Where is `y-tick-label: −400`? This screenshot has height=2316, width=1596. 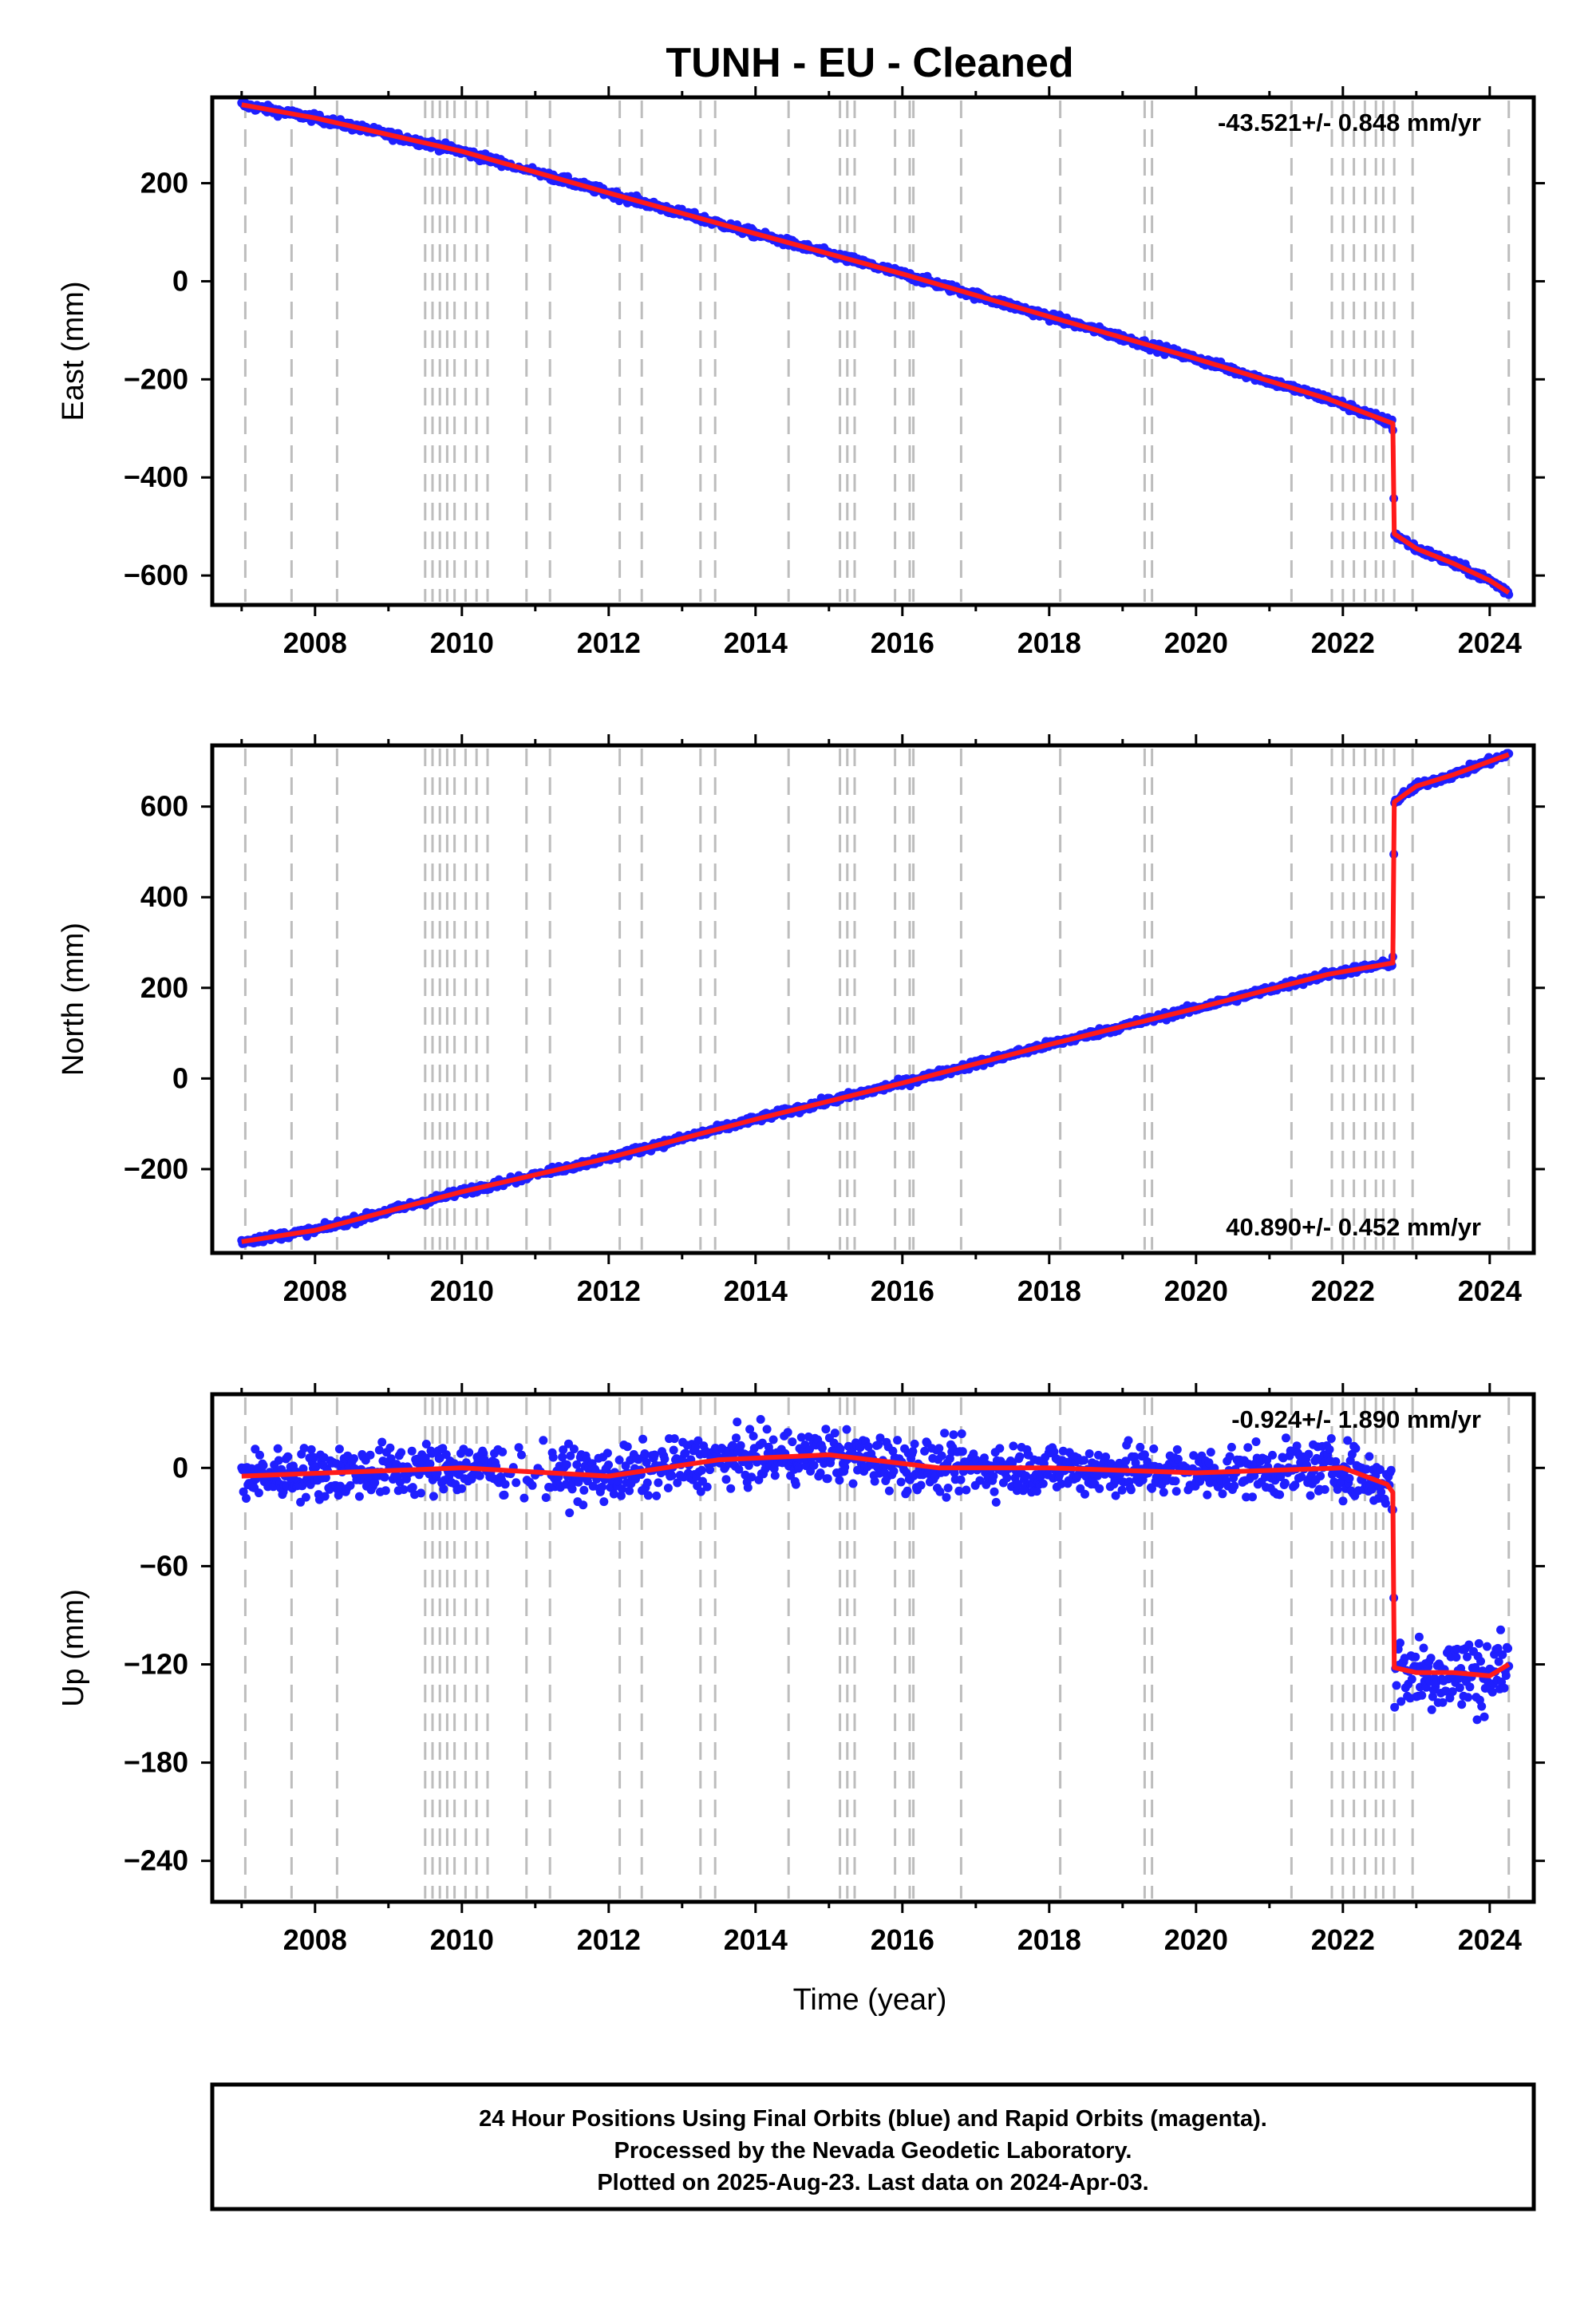
y-tick-label: −400 is located at coordinates (156, 476).